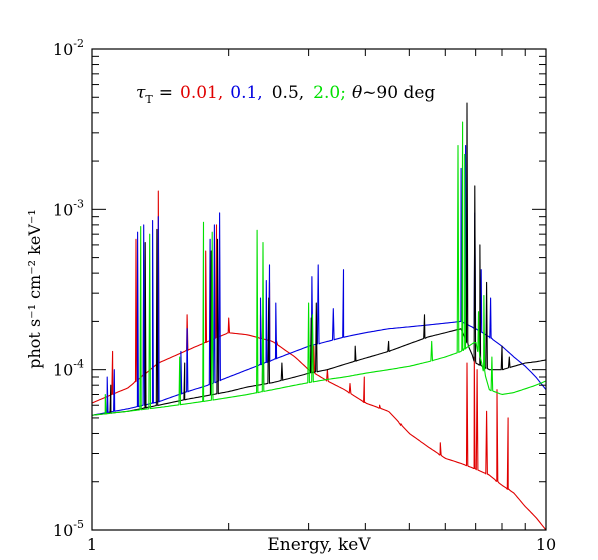  Describe the element at coordinates (92, 544) in the screenshot. I see `x-tick-label-0: 1` at that location.